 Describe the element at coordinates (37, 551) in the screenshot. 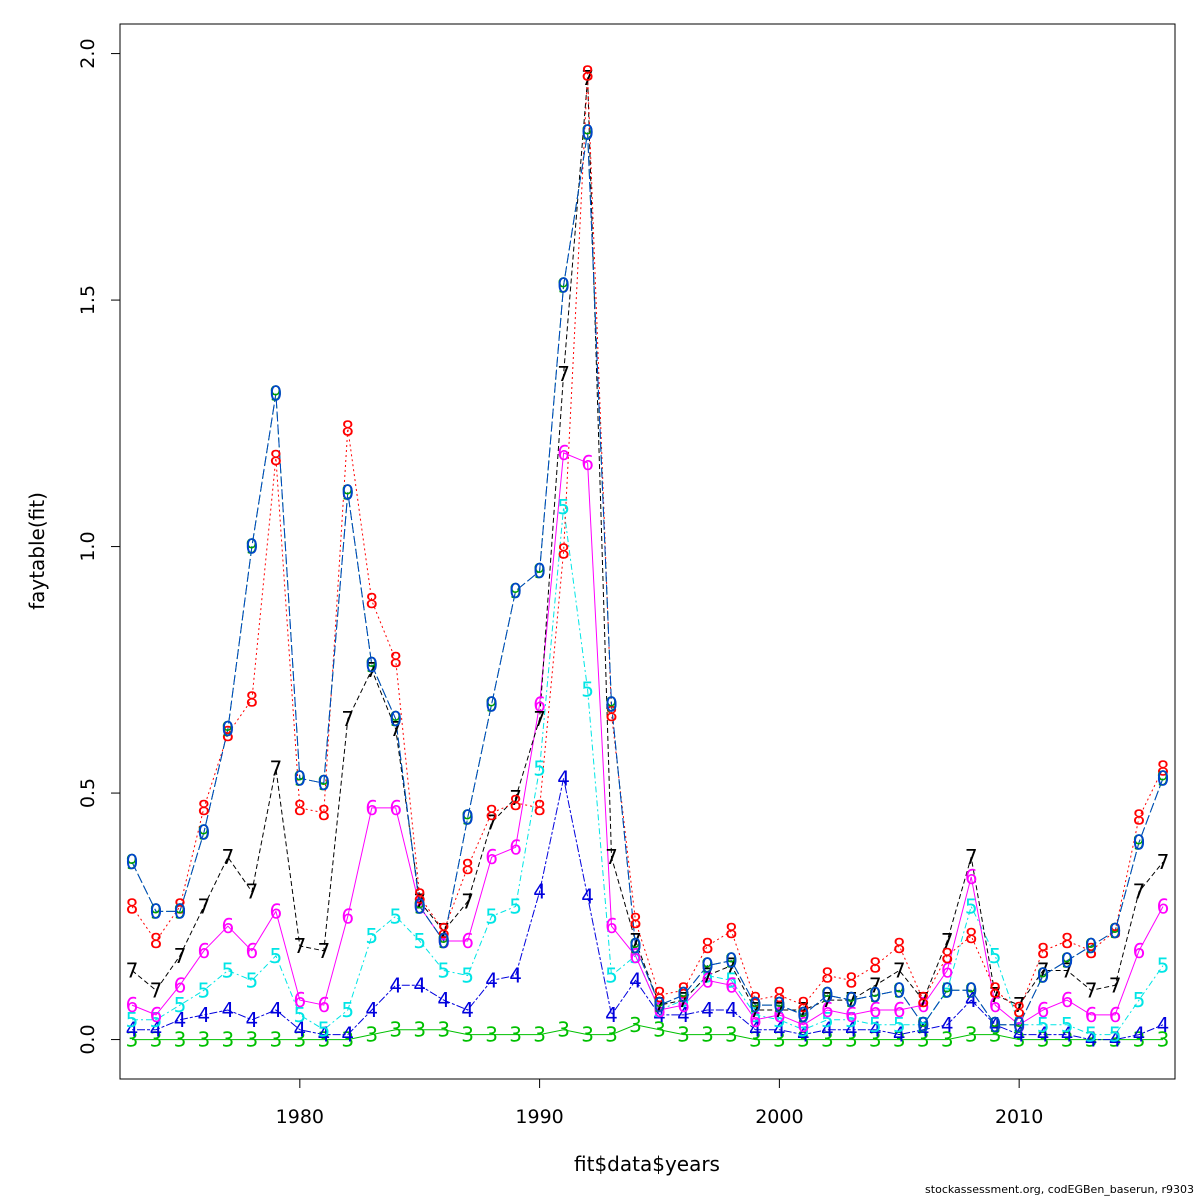

I see `y-axis-title: faytable(fit)` at that location.